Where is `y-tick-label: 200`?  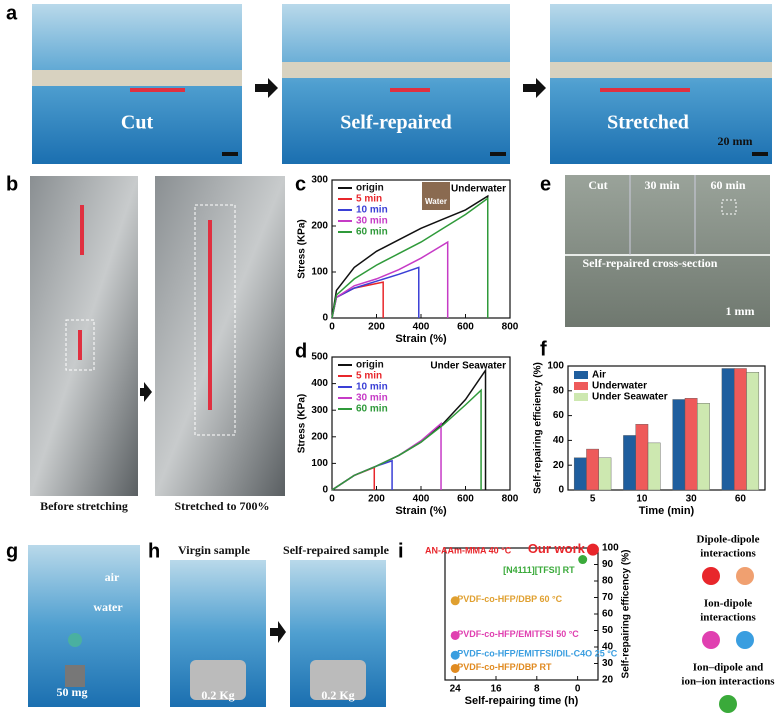
y-tick-label: 200 is located at coordinates (319, 436).